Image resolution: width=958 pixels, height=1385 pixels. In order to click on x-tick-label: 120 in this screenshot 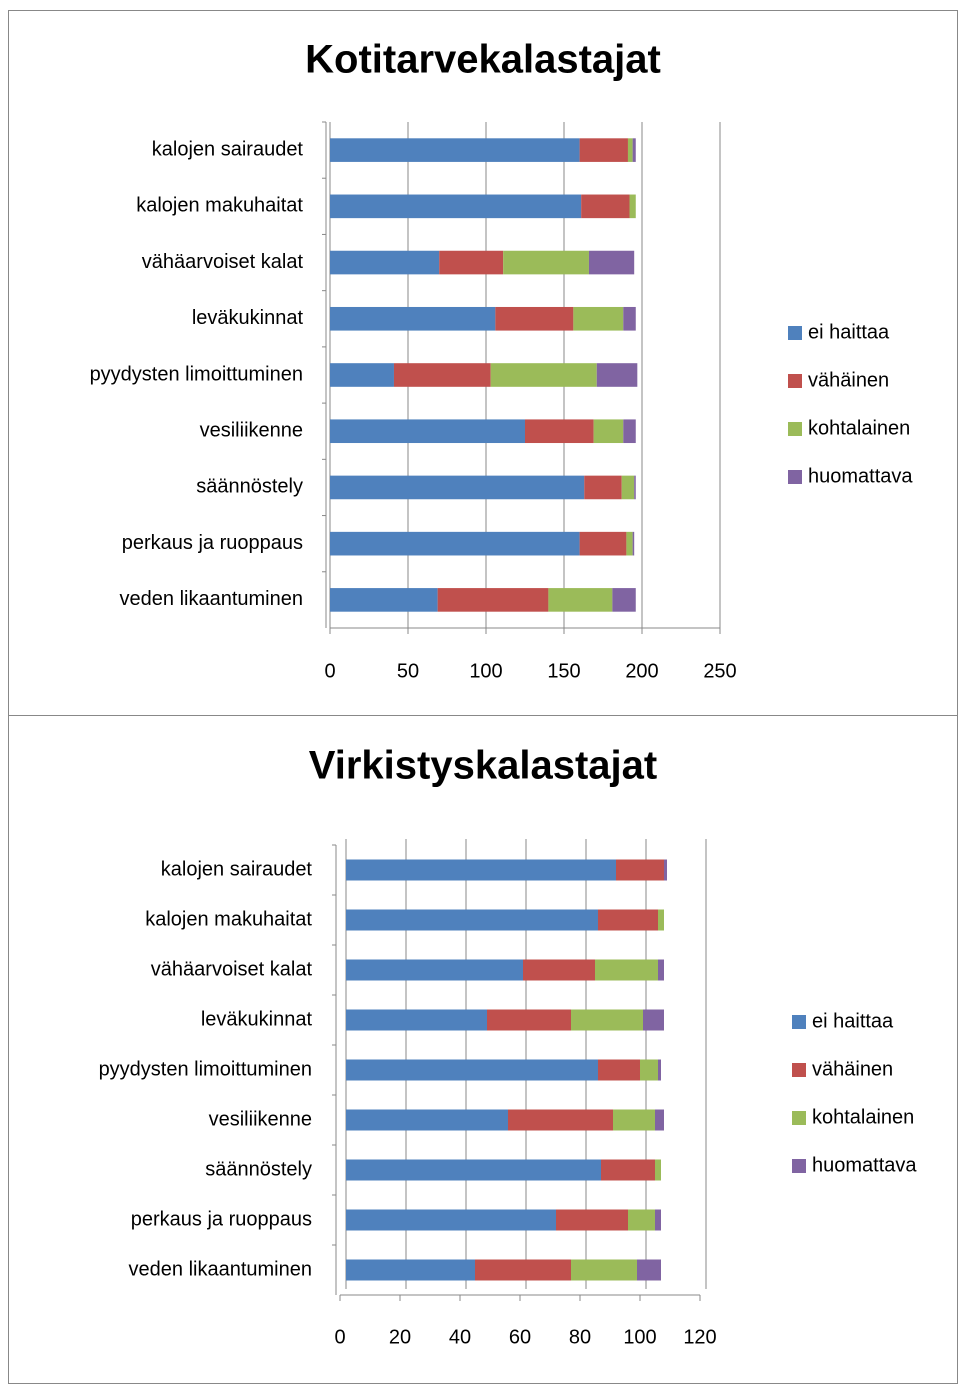, I will do `click(699, 1337)`.